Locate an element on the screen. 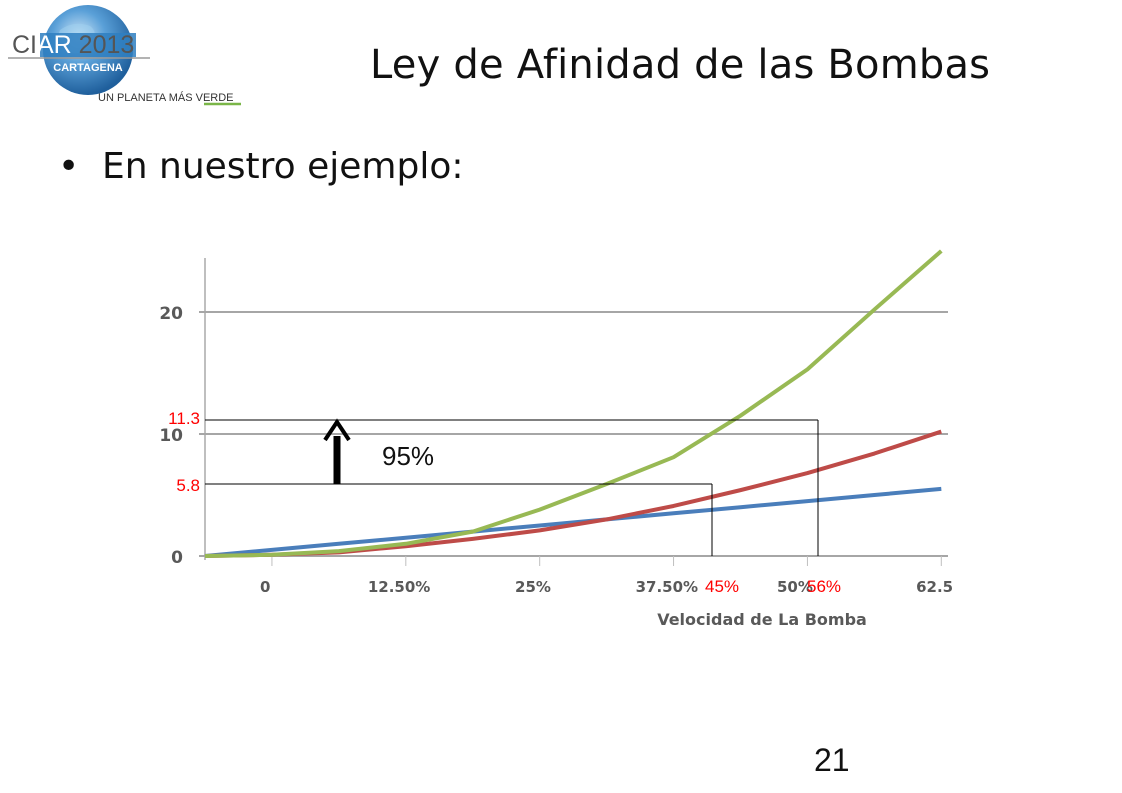 The image size is (1122, 793). svg-text: UN PLANETA MÁS VERDE is located at coordinates (166, 97).